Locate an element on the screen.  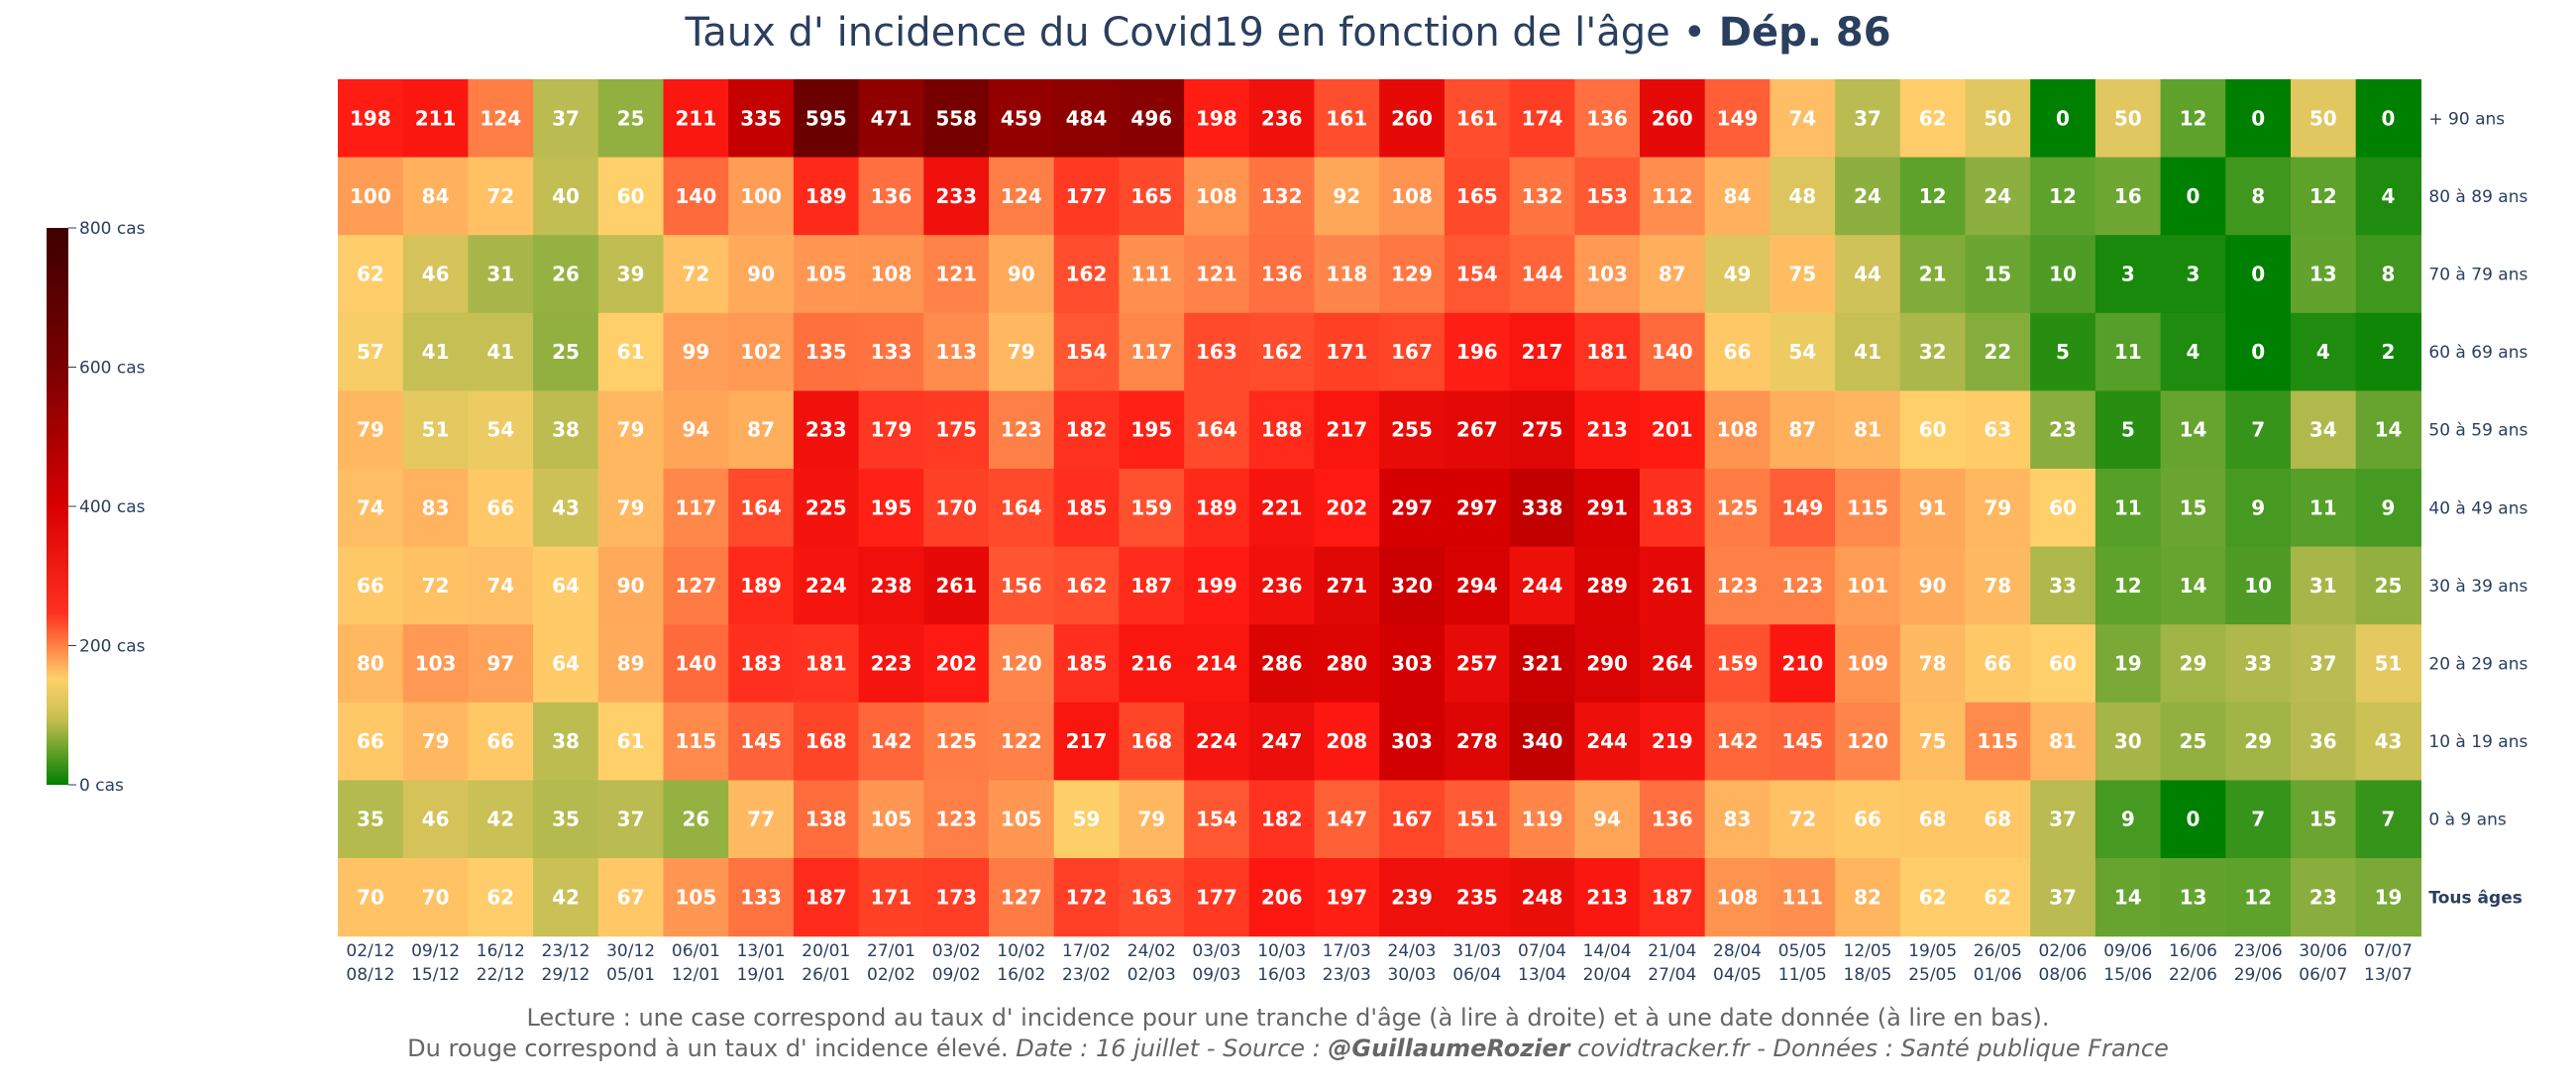
cell-value-label: 87 is located at coordinates (1802, 430).